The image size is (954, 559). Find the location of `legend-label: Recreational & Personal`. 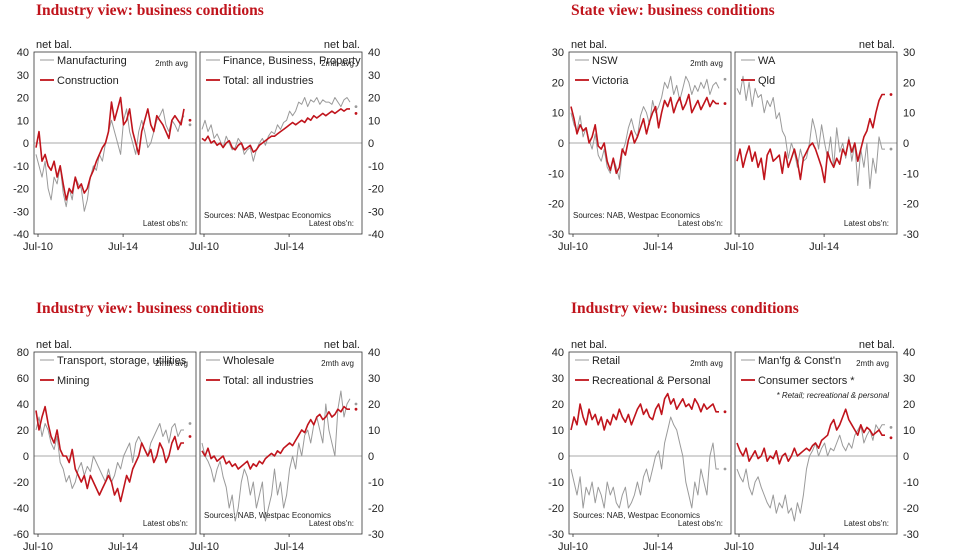

legend-label: Recreational & Personal is located at coordinates (651, 381).